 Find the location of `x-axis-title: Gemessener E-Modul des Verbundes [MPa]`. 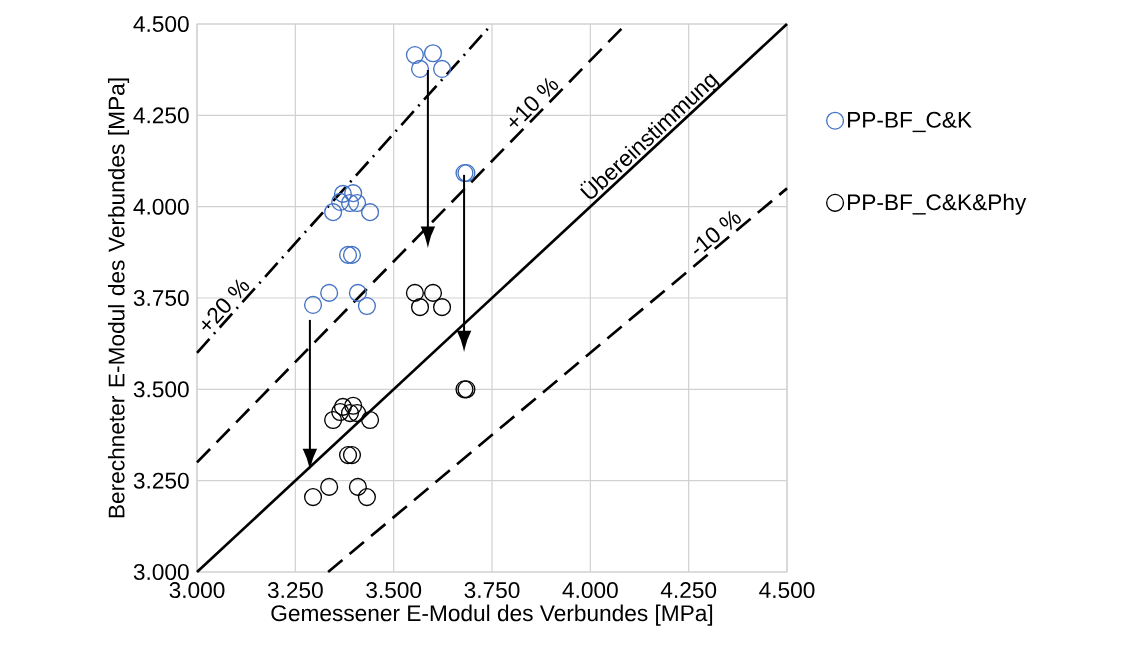

x-axis-title: Gemessener E-Modul des Verbundes [MPa] is located at coordinates (492, 615).